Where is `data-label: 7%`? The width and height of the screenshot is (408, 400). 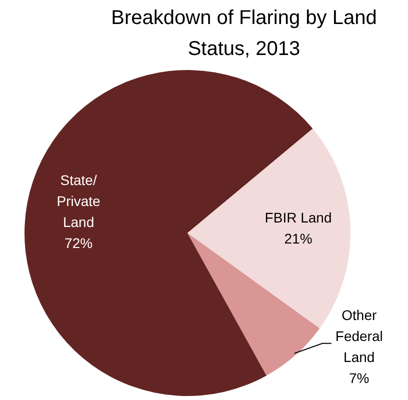
data-label: 7% is located at coordinates (359, 378).